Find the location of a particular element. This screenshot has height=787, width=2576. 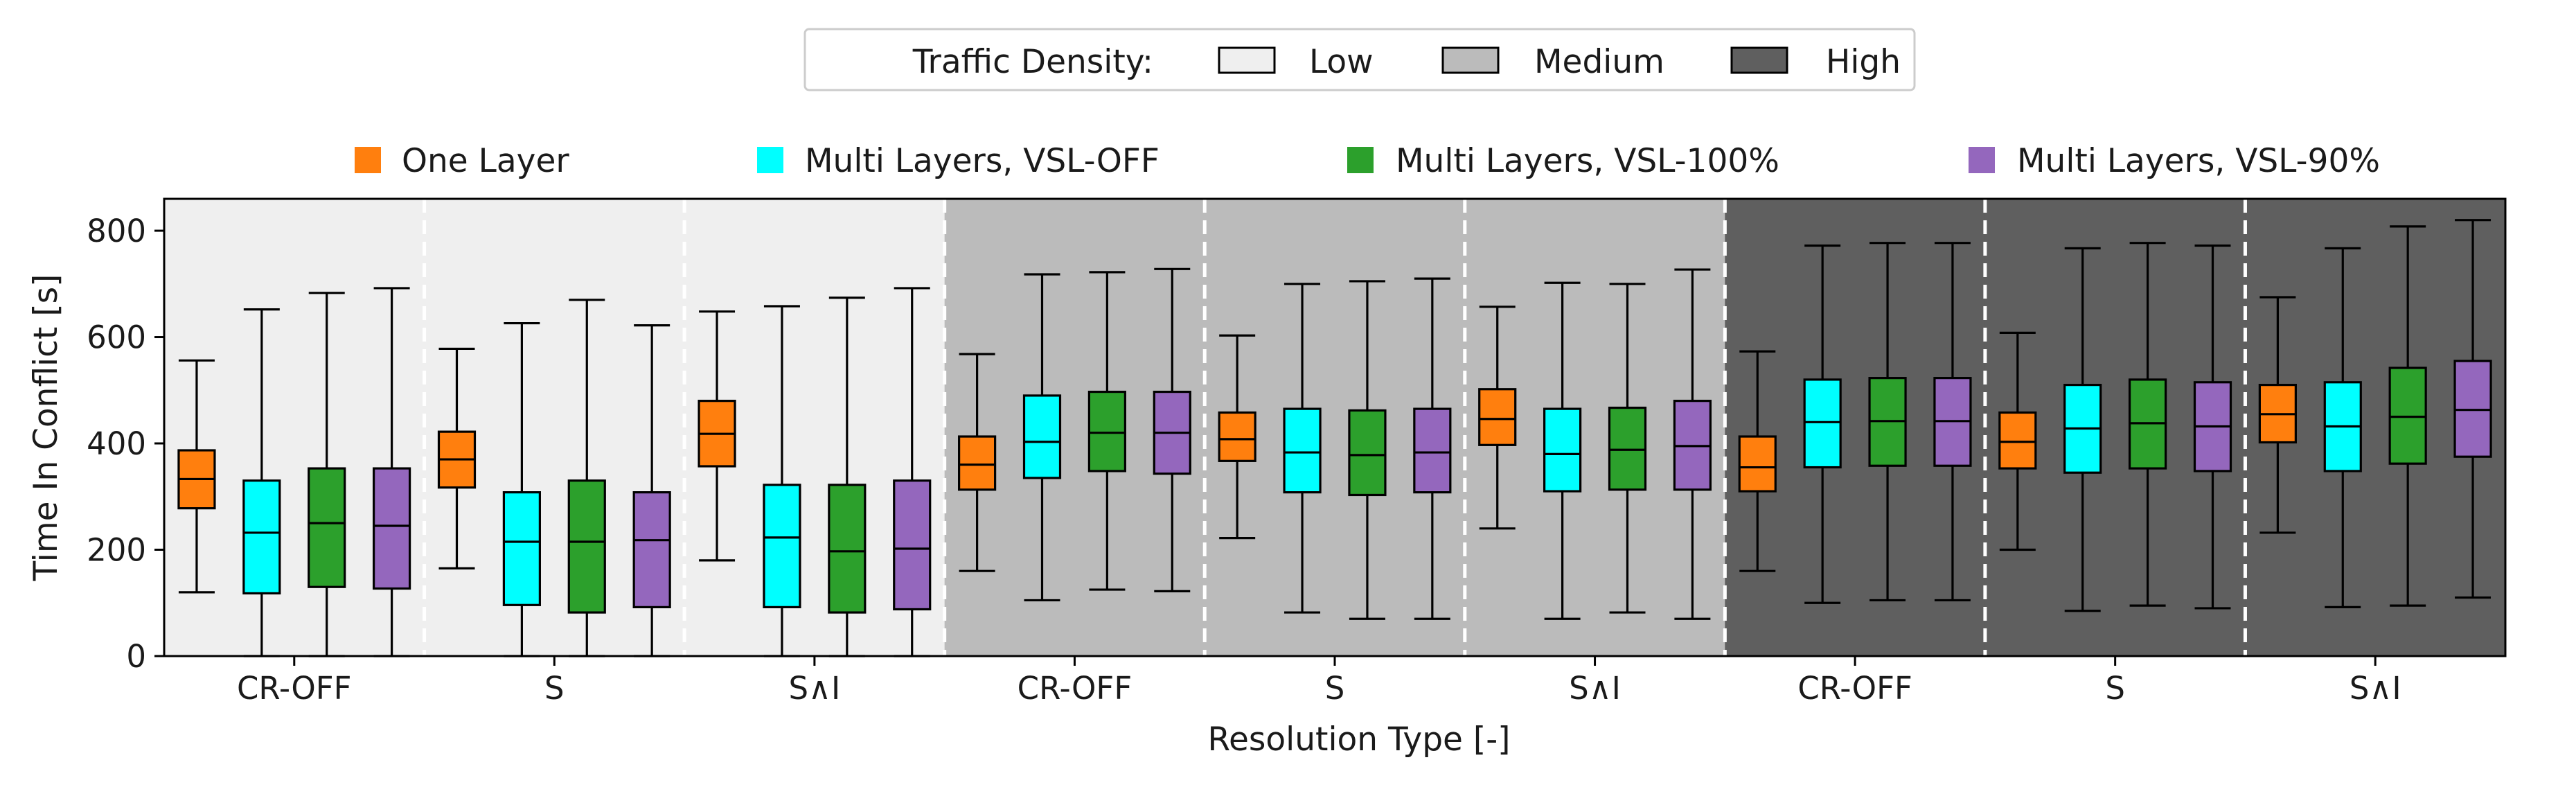

box-g3-one-layer is located at coordinates (717, 436).